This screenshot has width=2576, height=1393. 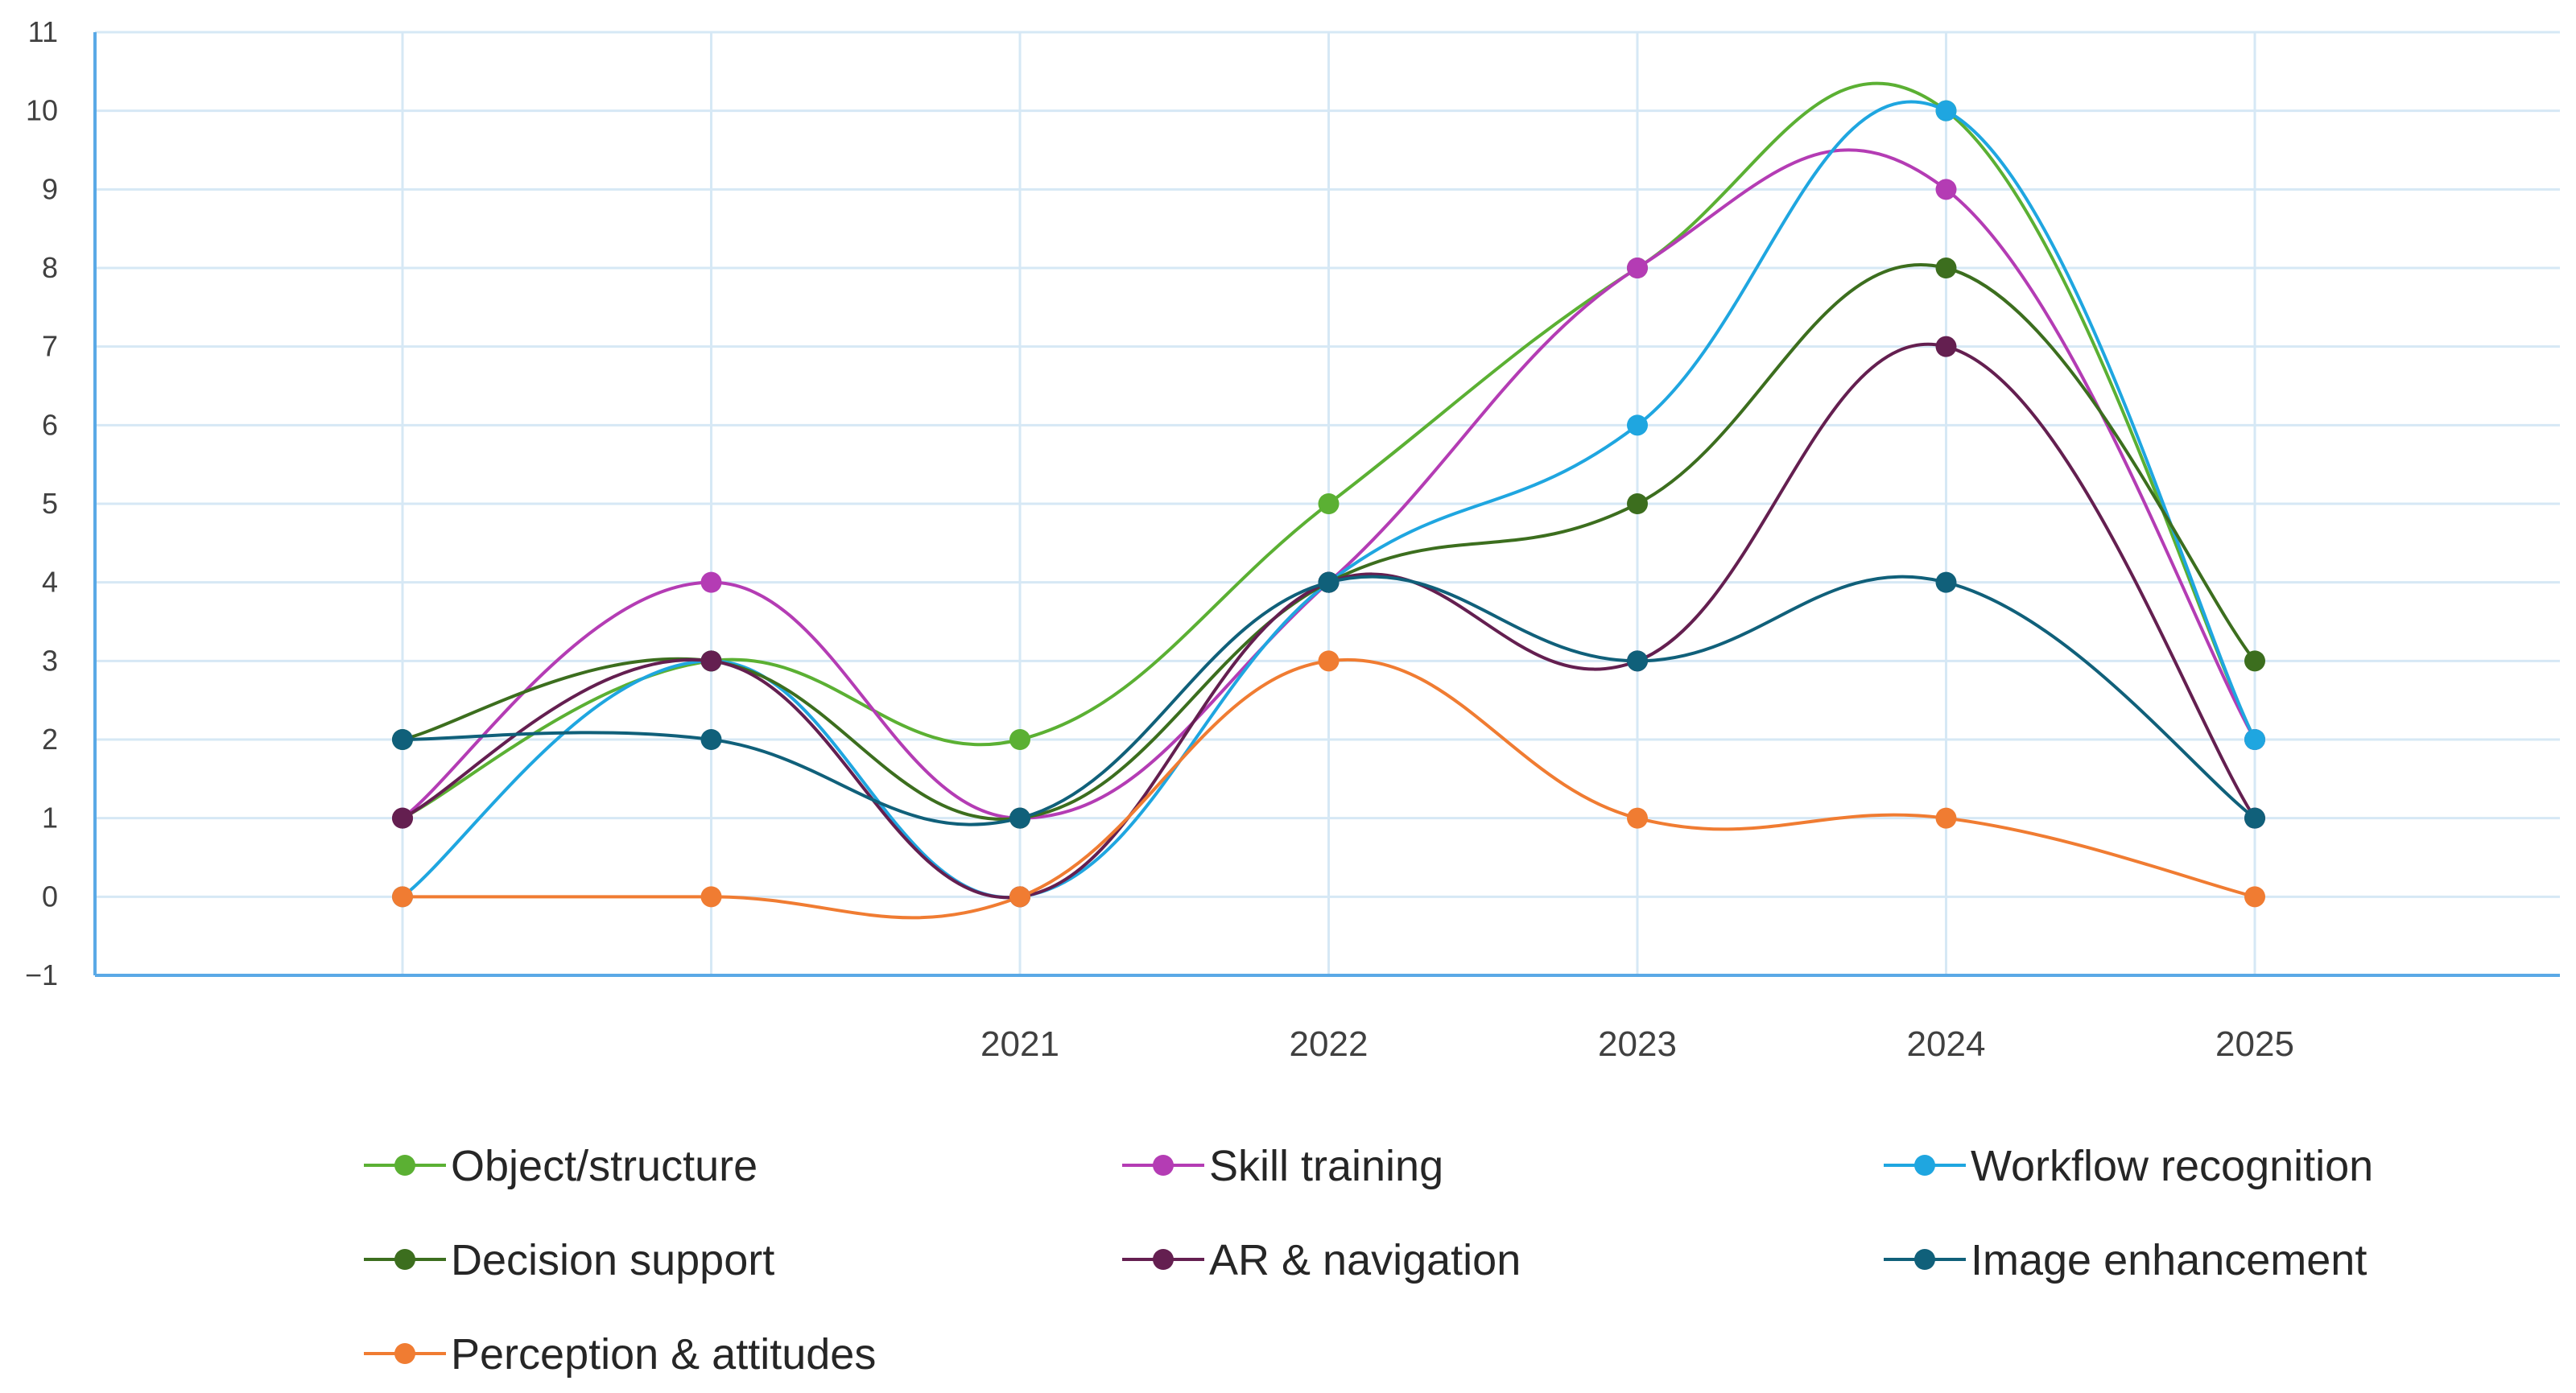 I want to click on legend-label: Workflow recognition, so click(x=2172, y=1166).